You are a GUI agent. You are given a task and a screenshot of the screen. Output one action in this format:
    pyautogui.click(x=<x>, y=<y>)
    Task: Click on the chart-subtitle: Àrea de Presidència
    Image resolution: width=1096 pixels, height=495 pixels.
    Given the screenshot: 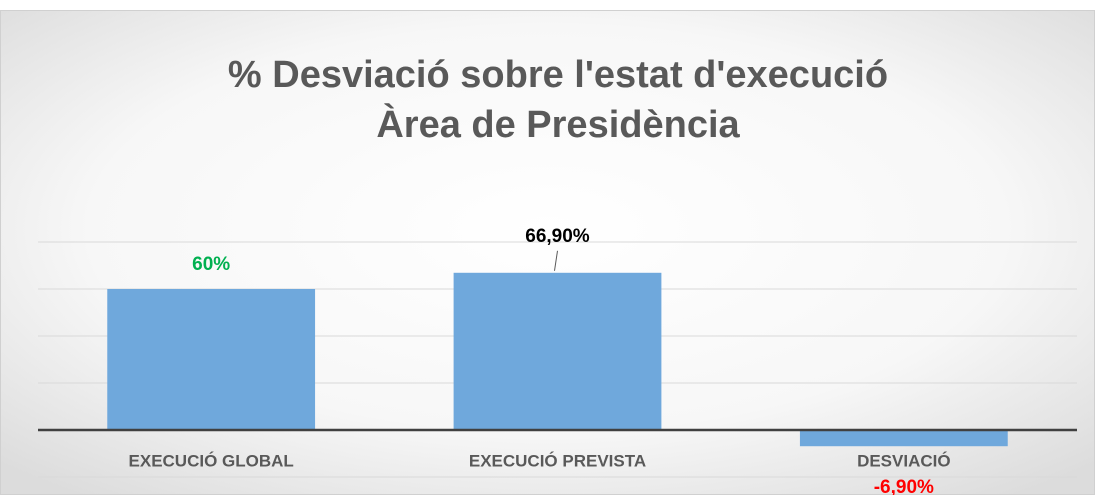 What is the action you would take?
    pyautogui.click(x=558, y=124)
    